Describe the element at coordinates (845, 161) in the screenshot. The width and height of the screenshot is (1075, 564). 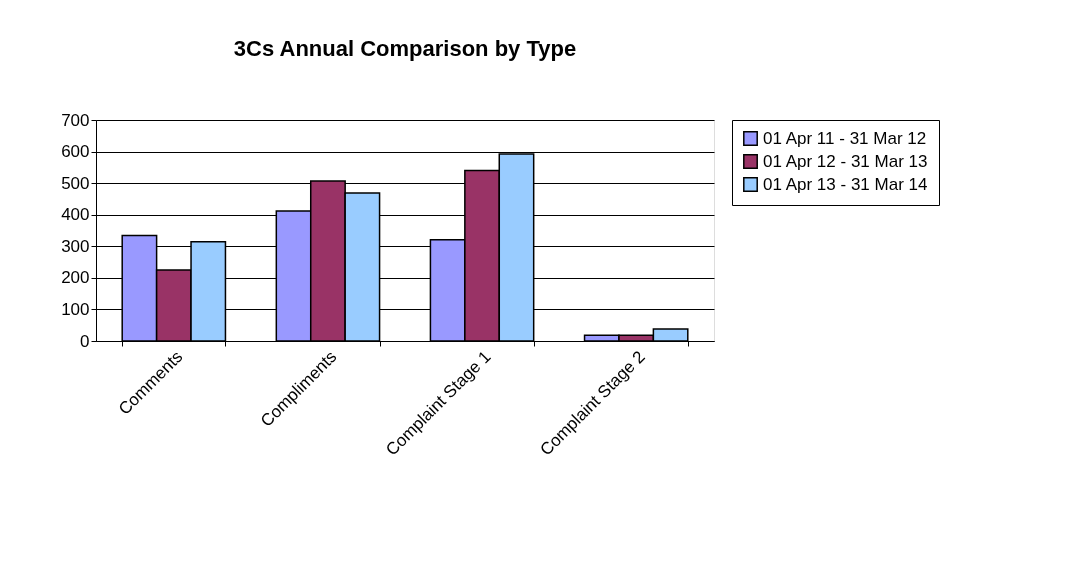
I see `legend-label: 01 Apr 12 - 31 Mar 13` at that location.